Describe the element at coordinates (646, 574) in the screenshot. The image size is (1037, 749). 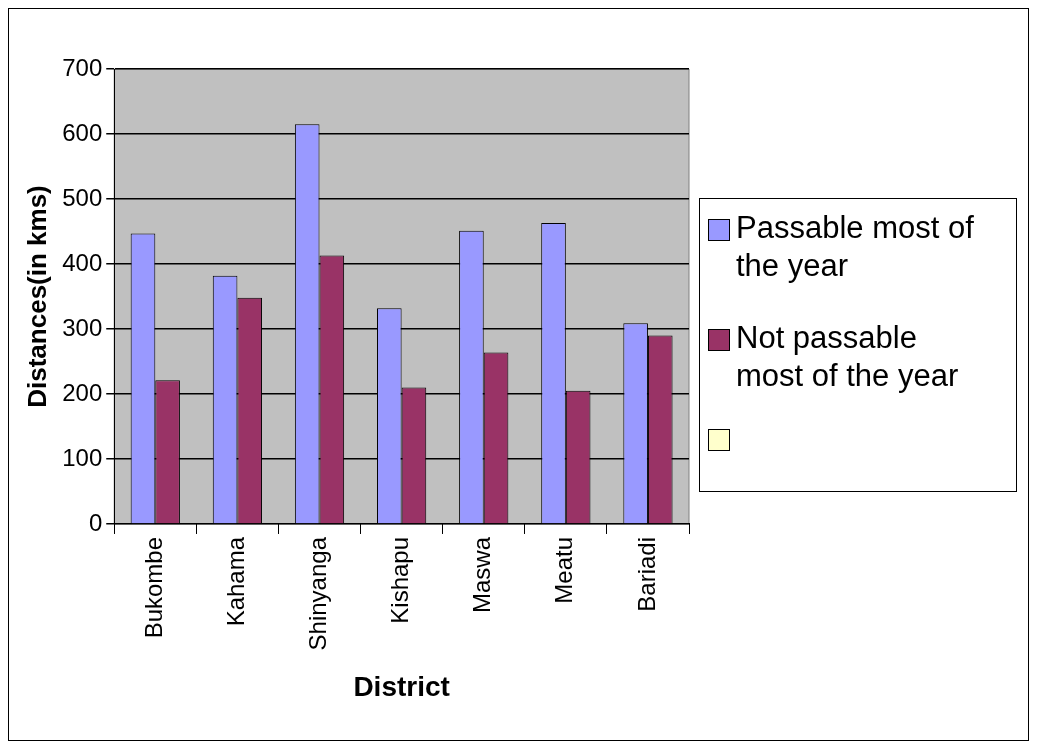
I see `x-tick-label: Bariadi` at that location.